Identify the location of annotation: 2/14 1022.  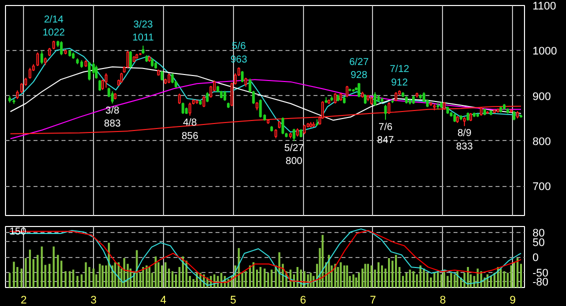
(54, 26).